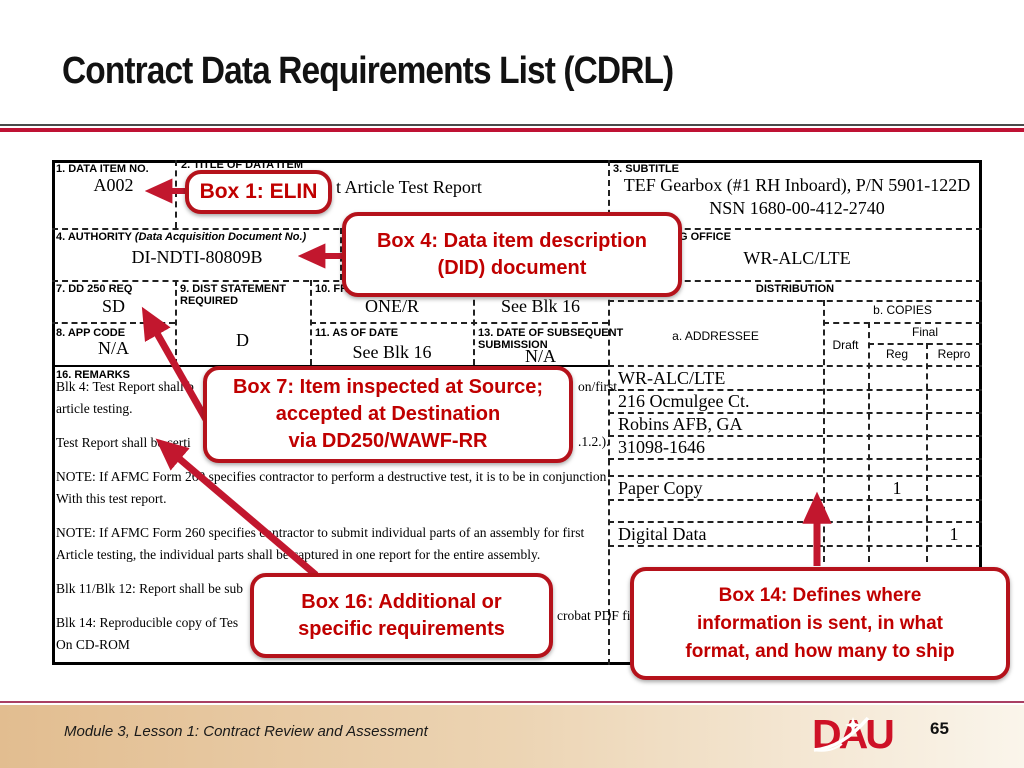  Describe the element at coordinates (660, 488) in the screenshot. I see `dist-row-addressee: Paper Copy` at that location.